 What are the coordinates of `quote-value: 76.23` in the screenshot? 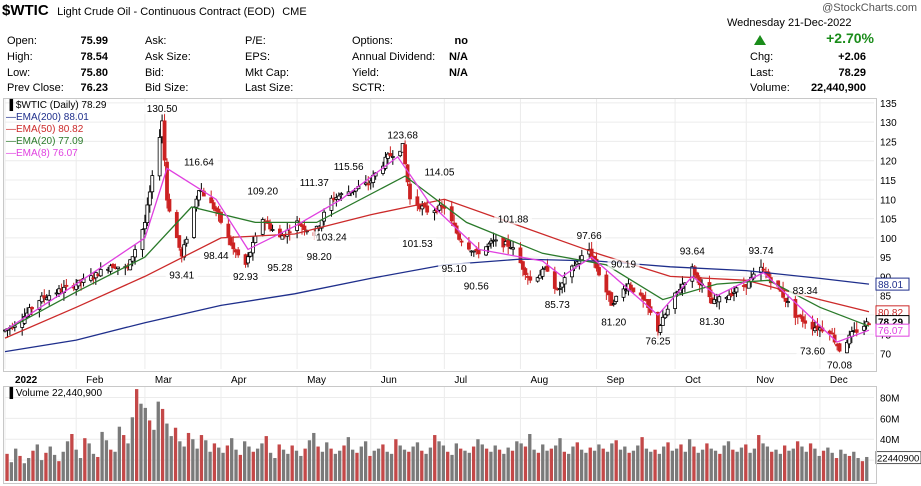 It's located at (94, 88).